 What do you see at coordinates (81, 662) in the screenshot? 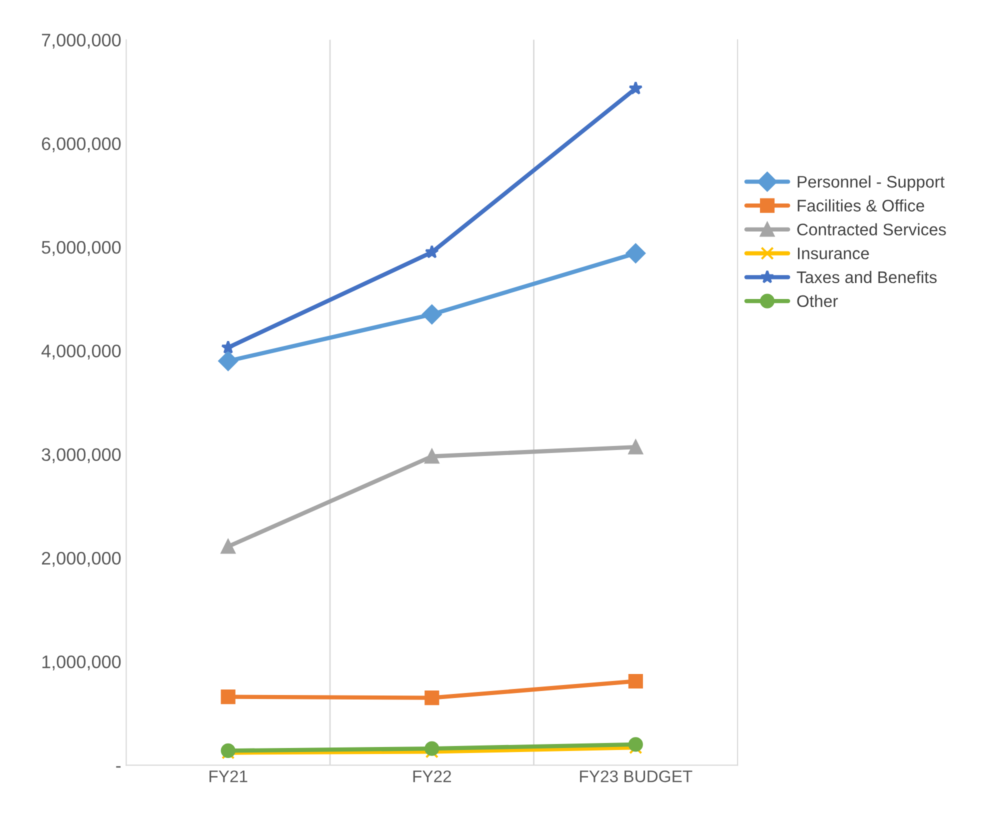
I see `y-tick-label: 1,000,000` at bounding box center [81, 662].